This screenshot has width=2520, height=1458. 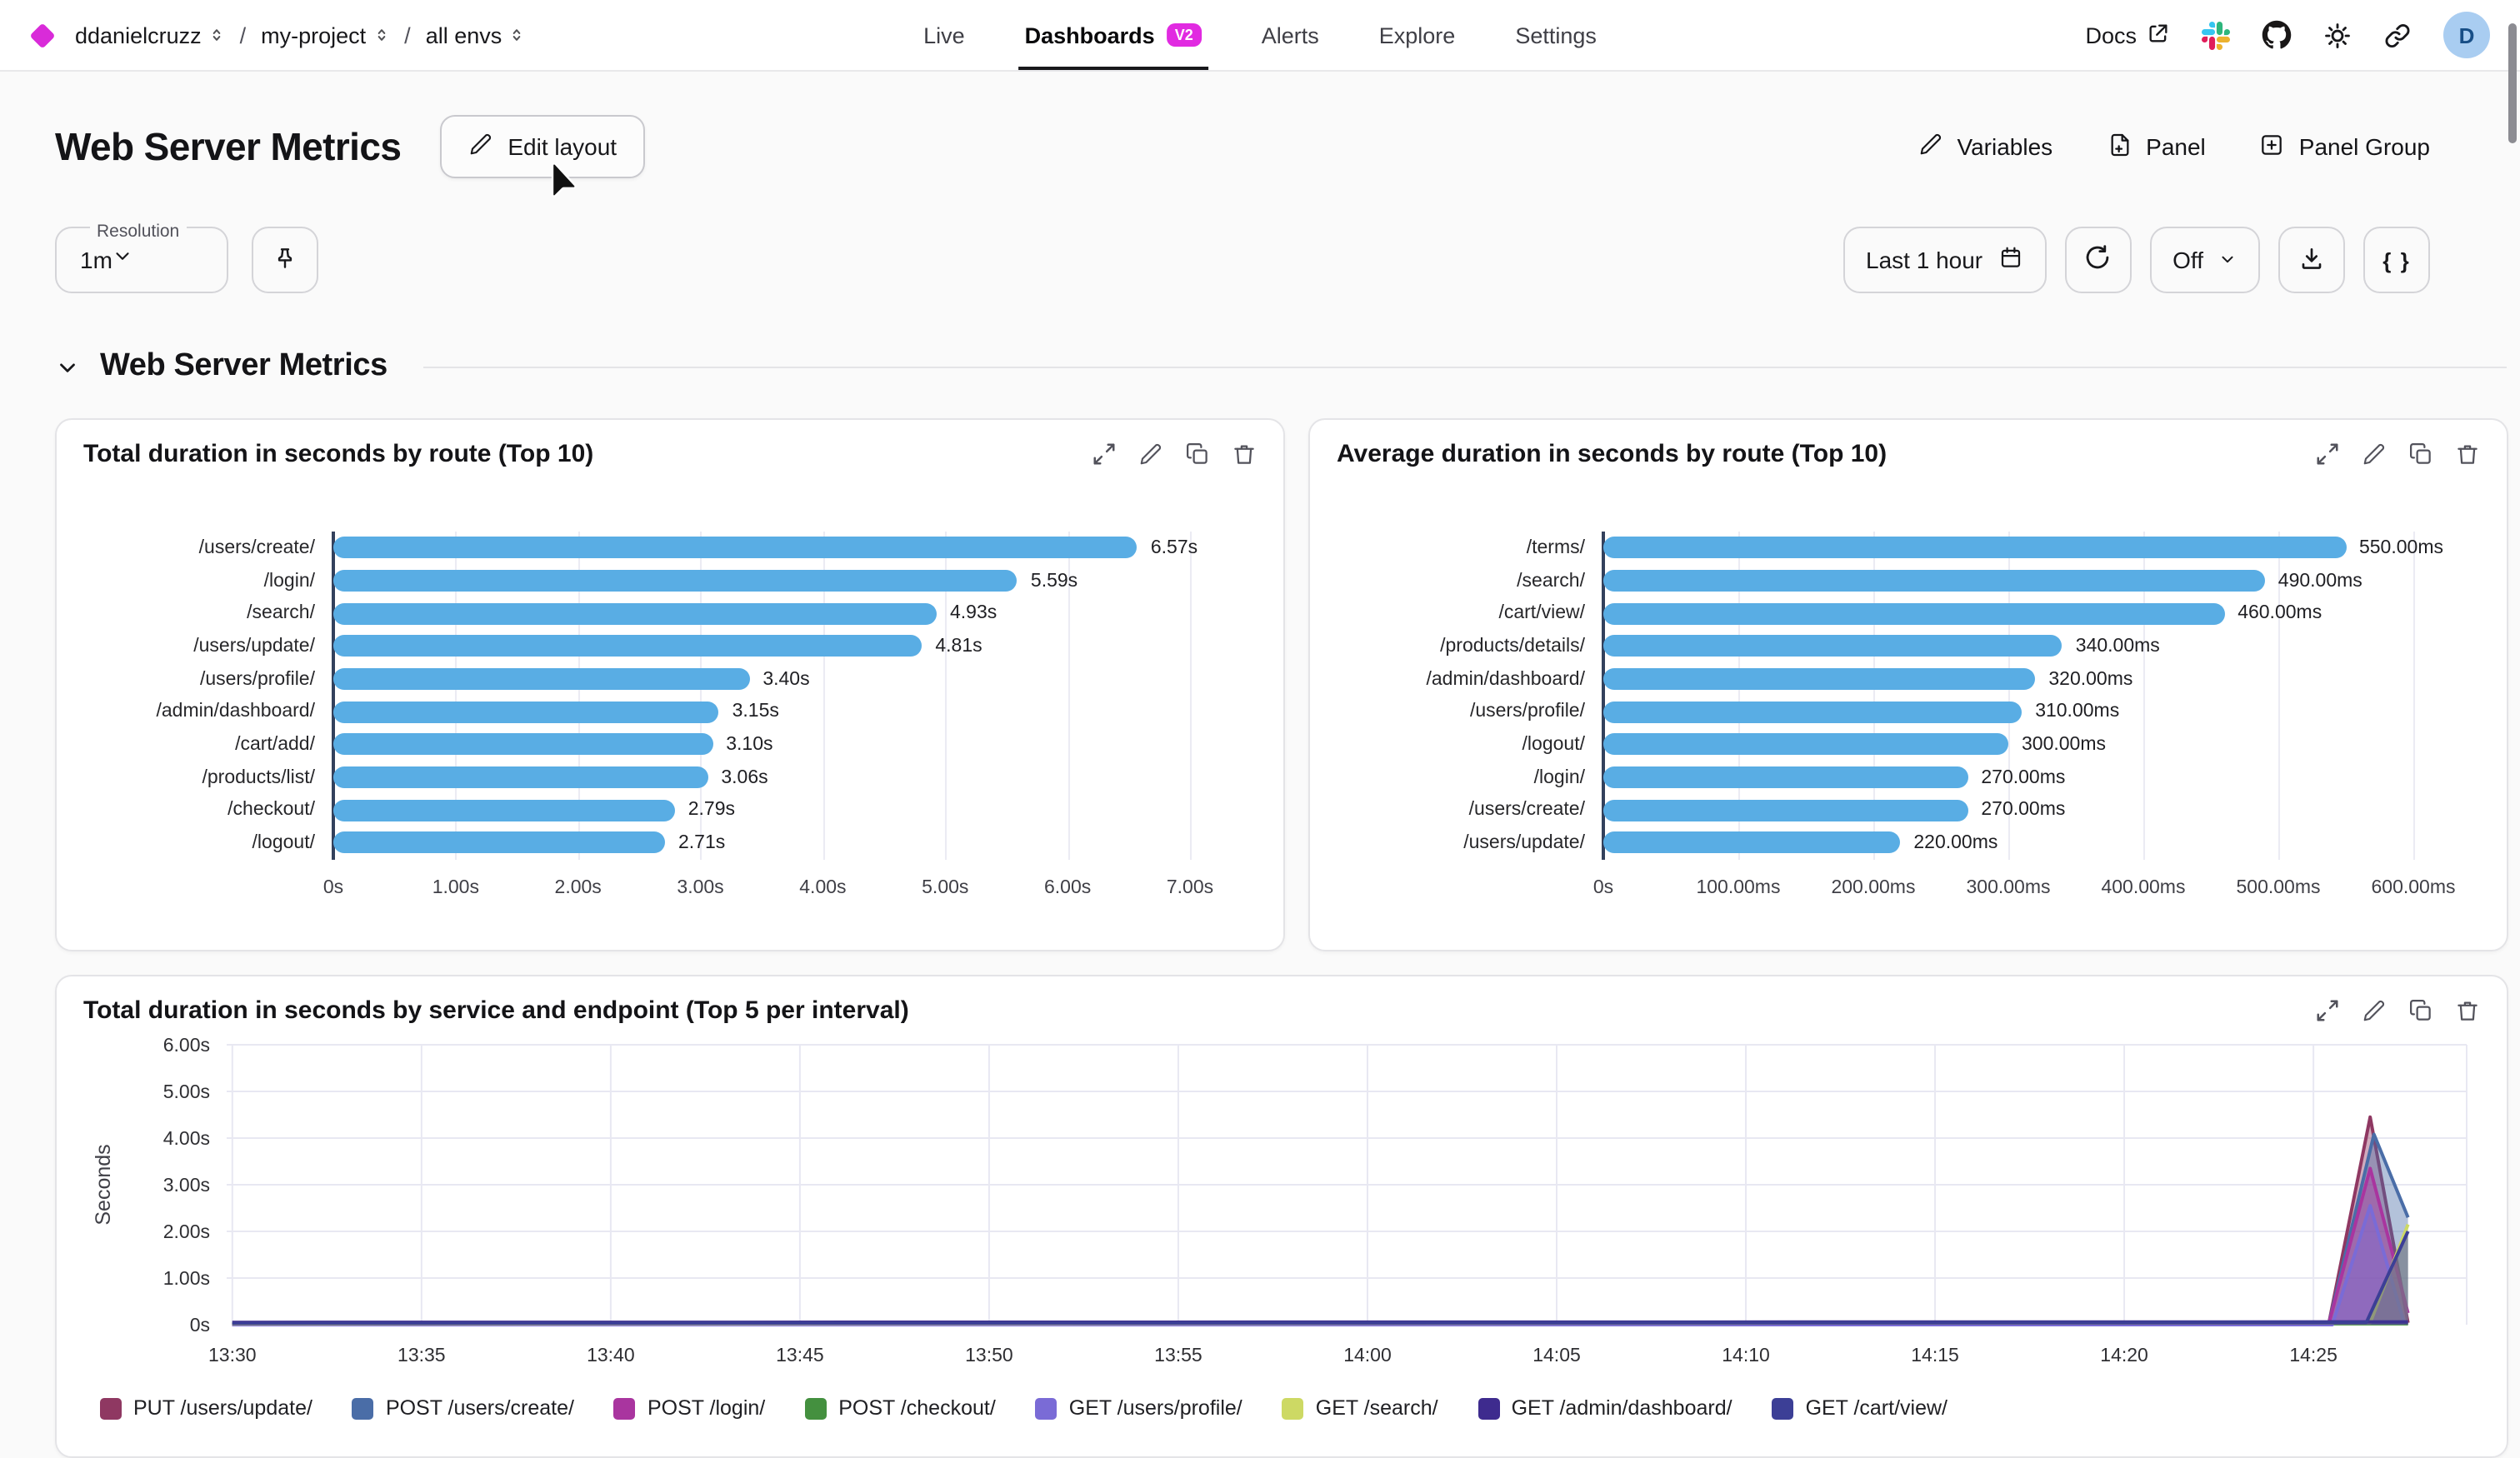 What do you see at coordinates (944, 35) in the screenshot?
I see `nav-tab-live: Live` at bounding box center [944, 35].